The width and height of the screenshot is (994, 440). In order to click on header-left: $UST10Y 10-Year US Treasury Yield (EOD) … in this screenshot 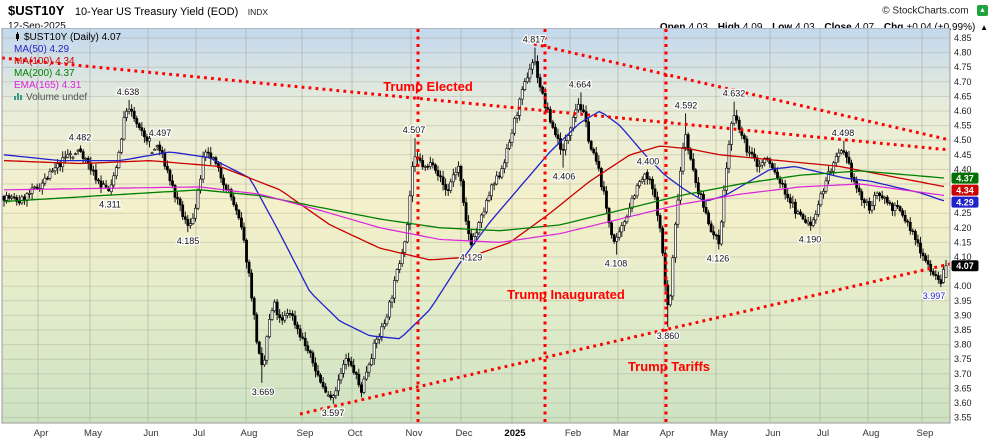, I will do `click(138, 17)`.